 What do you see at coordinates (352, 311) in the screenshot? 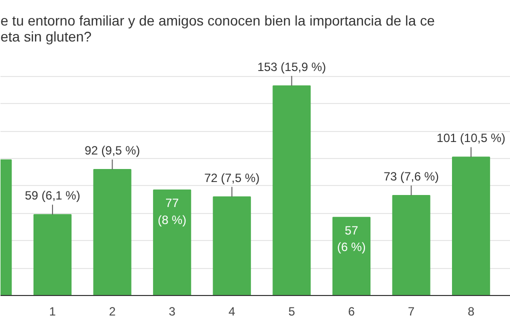
I see `x-tick-label: 6` at bounding box center [352, 311].